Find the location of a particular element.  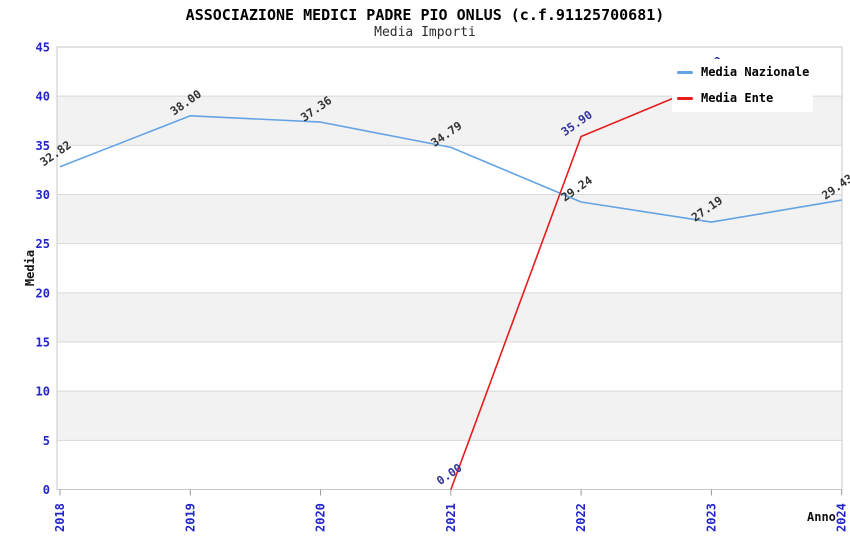

svg-text: 25 is located at coordinates (43, 244).